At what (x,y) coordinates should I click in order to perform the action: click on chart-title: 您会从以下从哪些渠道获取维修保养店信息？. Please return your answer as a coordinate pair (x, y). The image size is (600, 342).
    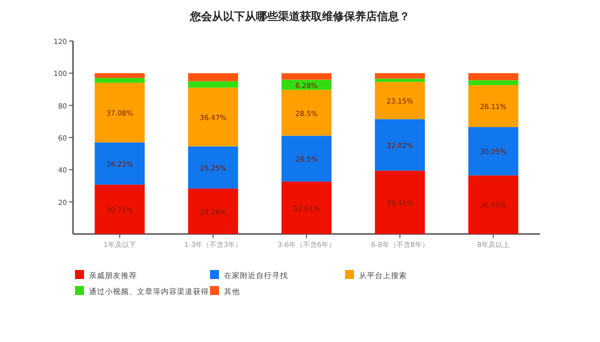
    Looking at the image, I should click on (299, 16).